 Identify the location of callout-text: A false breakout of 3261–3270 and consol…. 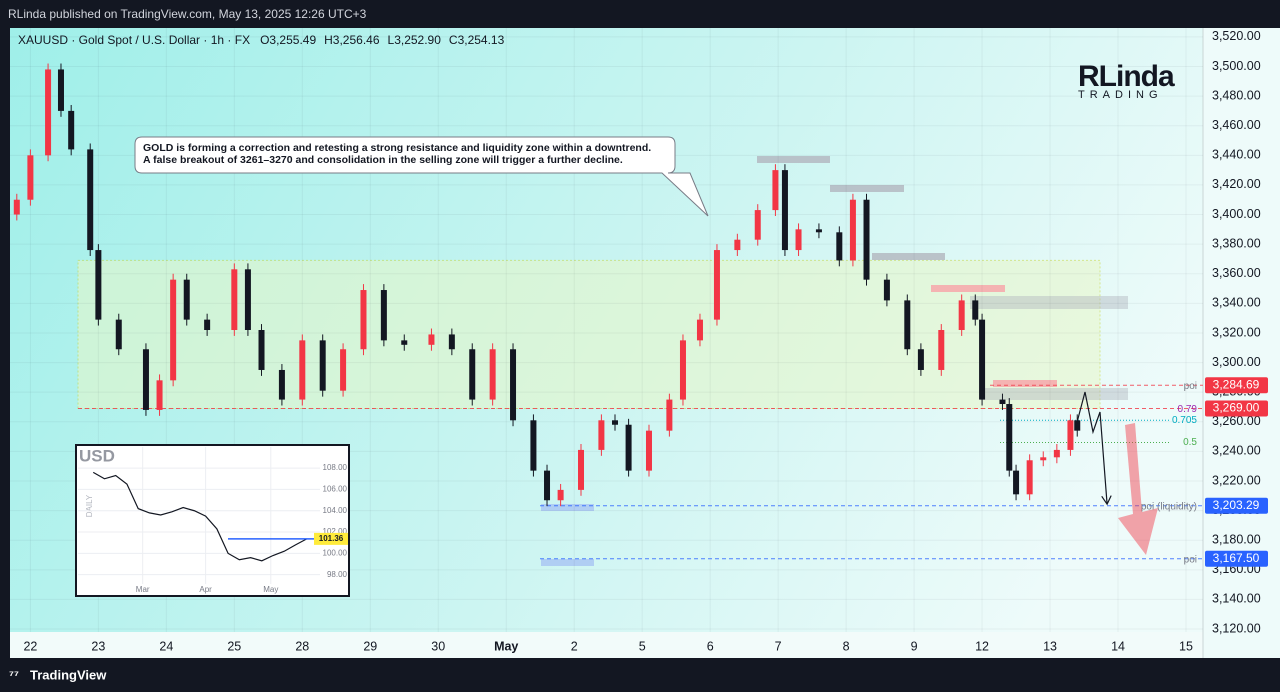
(383, 160).